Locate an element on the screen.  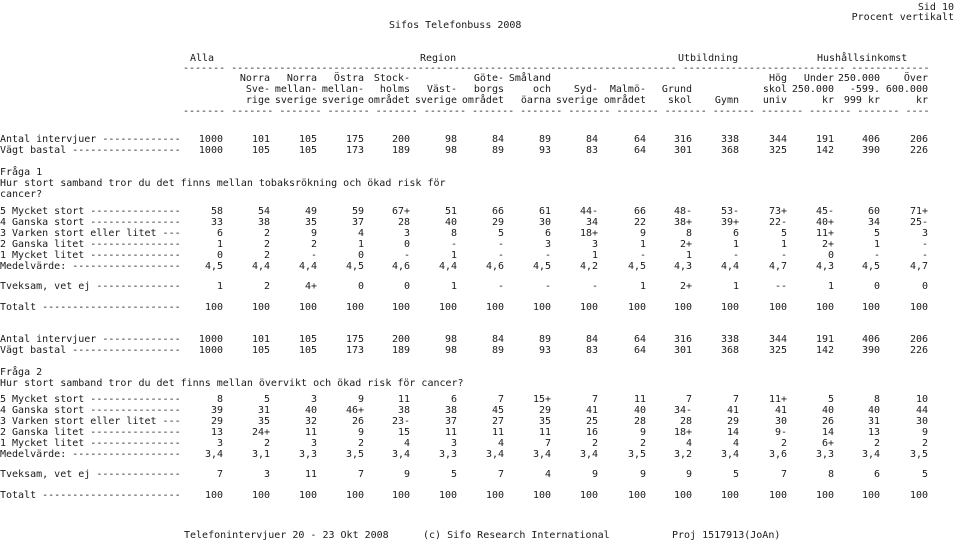
column-header-line: Under is located at coordinates (818, 78).